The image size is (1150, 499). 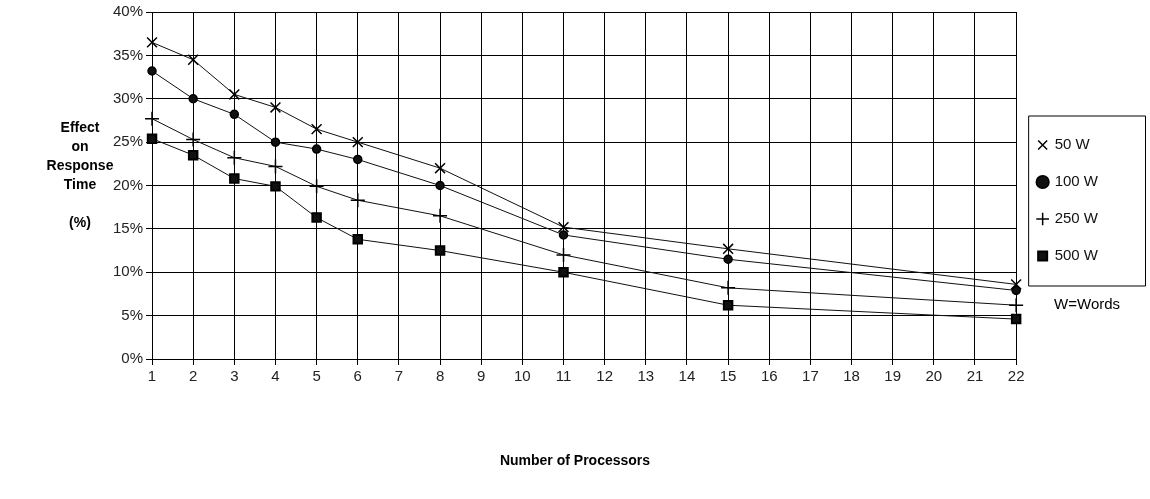 What do you see at coordinates (481, 376) in the screenshot?
I see `x-tick-label: 9` at bounding box center [481, 376].